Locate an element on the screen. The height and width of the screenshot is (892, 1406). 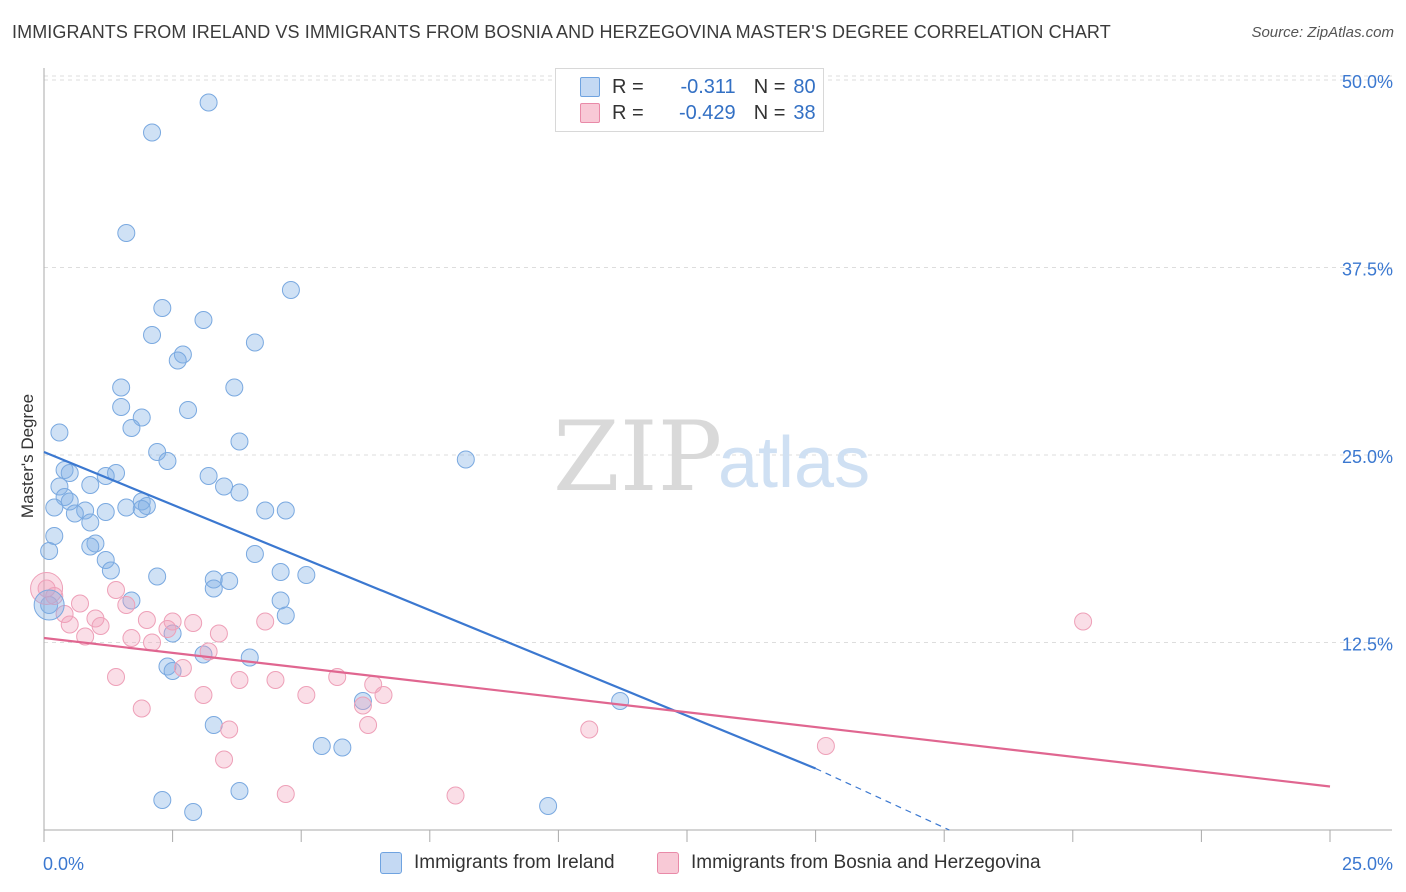
series-label-ireland: Immigrants from Ireland is located at coordinates (514, 862).